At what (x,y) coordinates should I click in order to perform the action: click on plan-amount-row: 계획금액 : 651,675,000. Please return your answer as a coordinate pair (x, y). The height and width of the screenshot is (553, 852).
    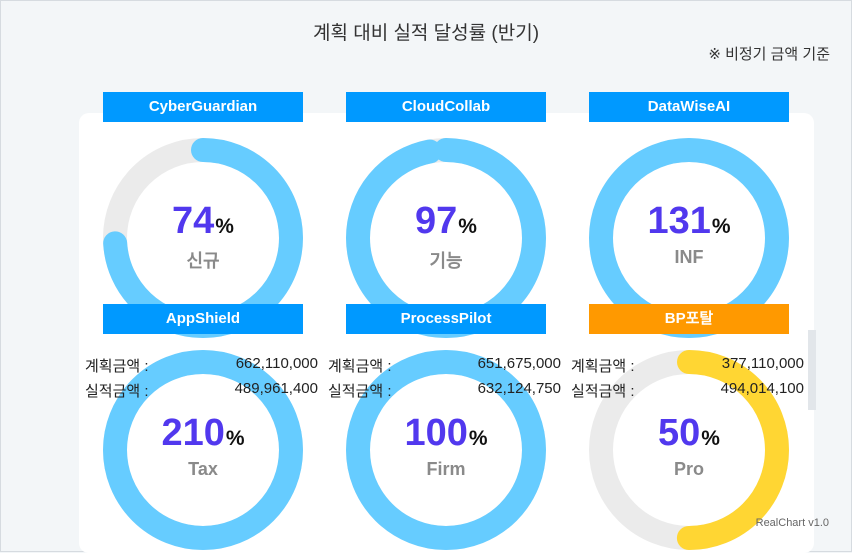
    Looking at the image, I should click on (444, 367).